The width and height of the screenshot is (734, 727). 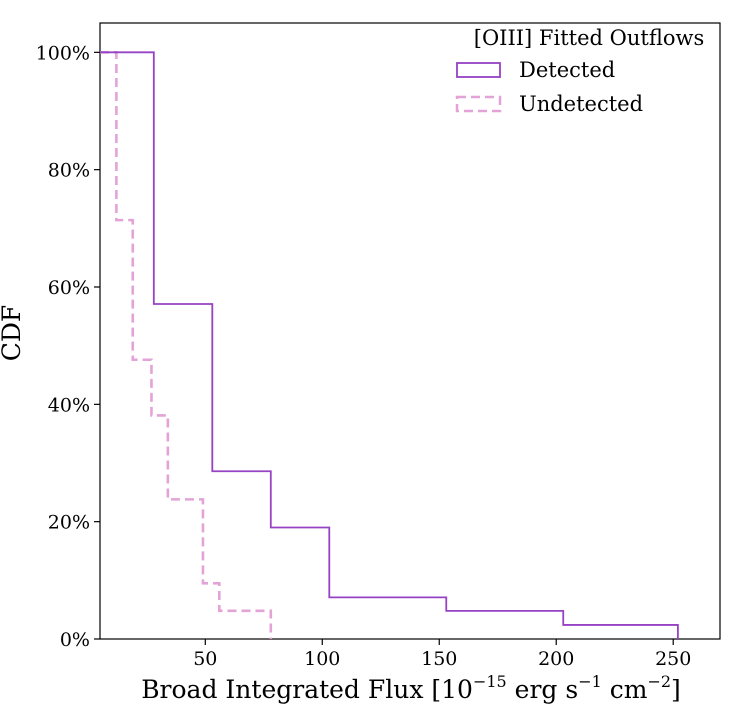 I want to click on legend-swatch-undetected, so click(x=478, y=104).